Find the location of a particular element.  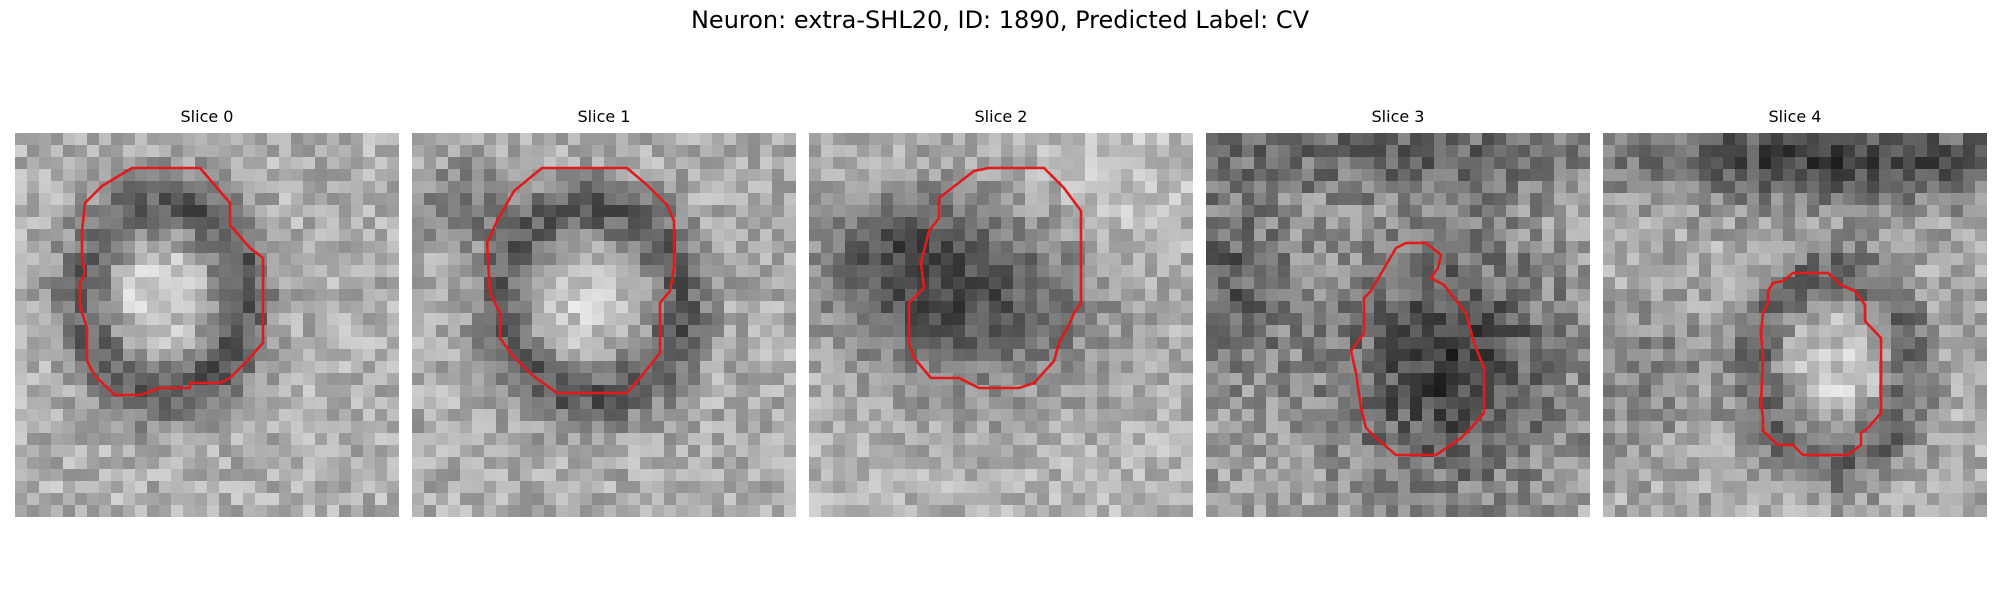

slice-panel-0: Slice 0 is located at coordinates (207, 311).